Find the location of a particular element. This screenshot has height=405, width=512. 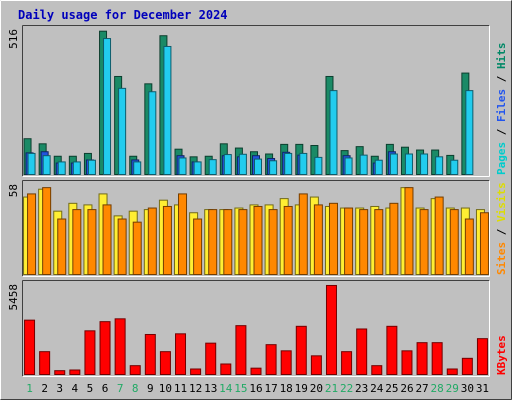

x-tick-label: 26 is located at coordinates (406, 388).